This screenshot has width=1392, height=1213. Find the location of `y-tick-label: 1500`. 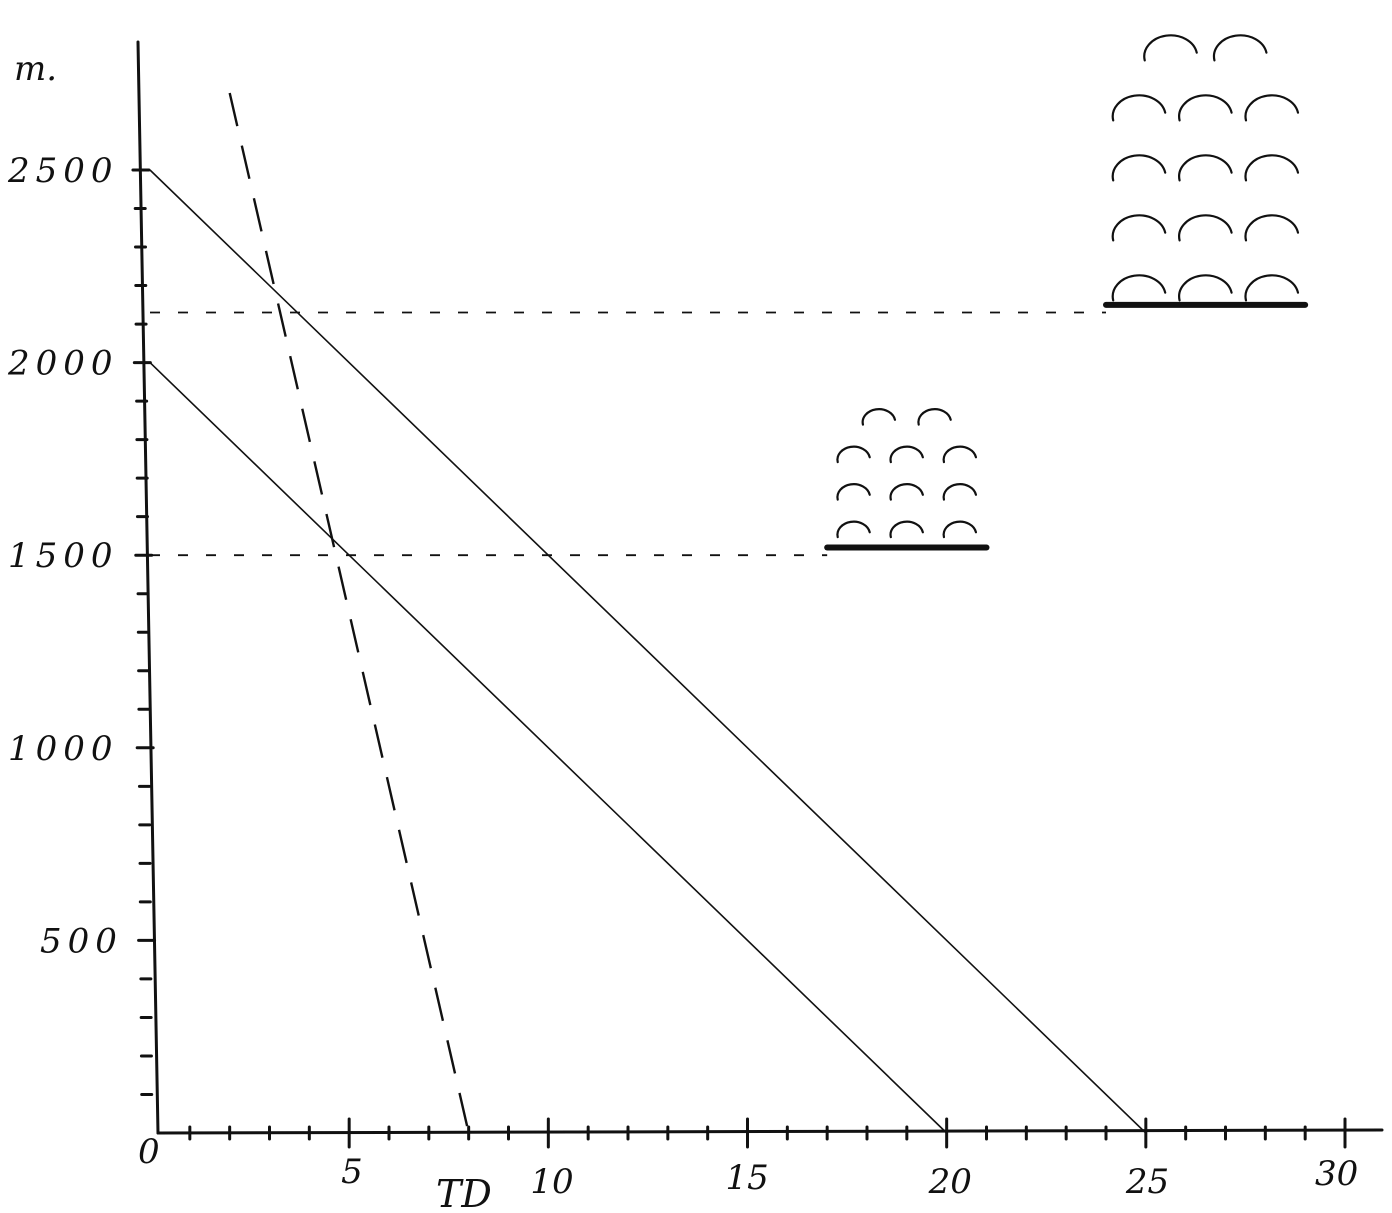

y-tick-label: 1500 is located at coordinates (63, 556).